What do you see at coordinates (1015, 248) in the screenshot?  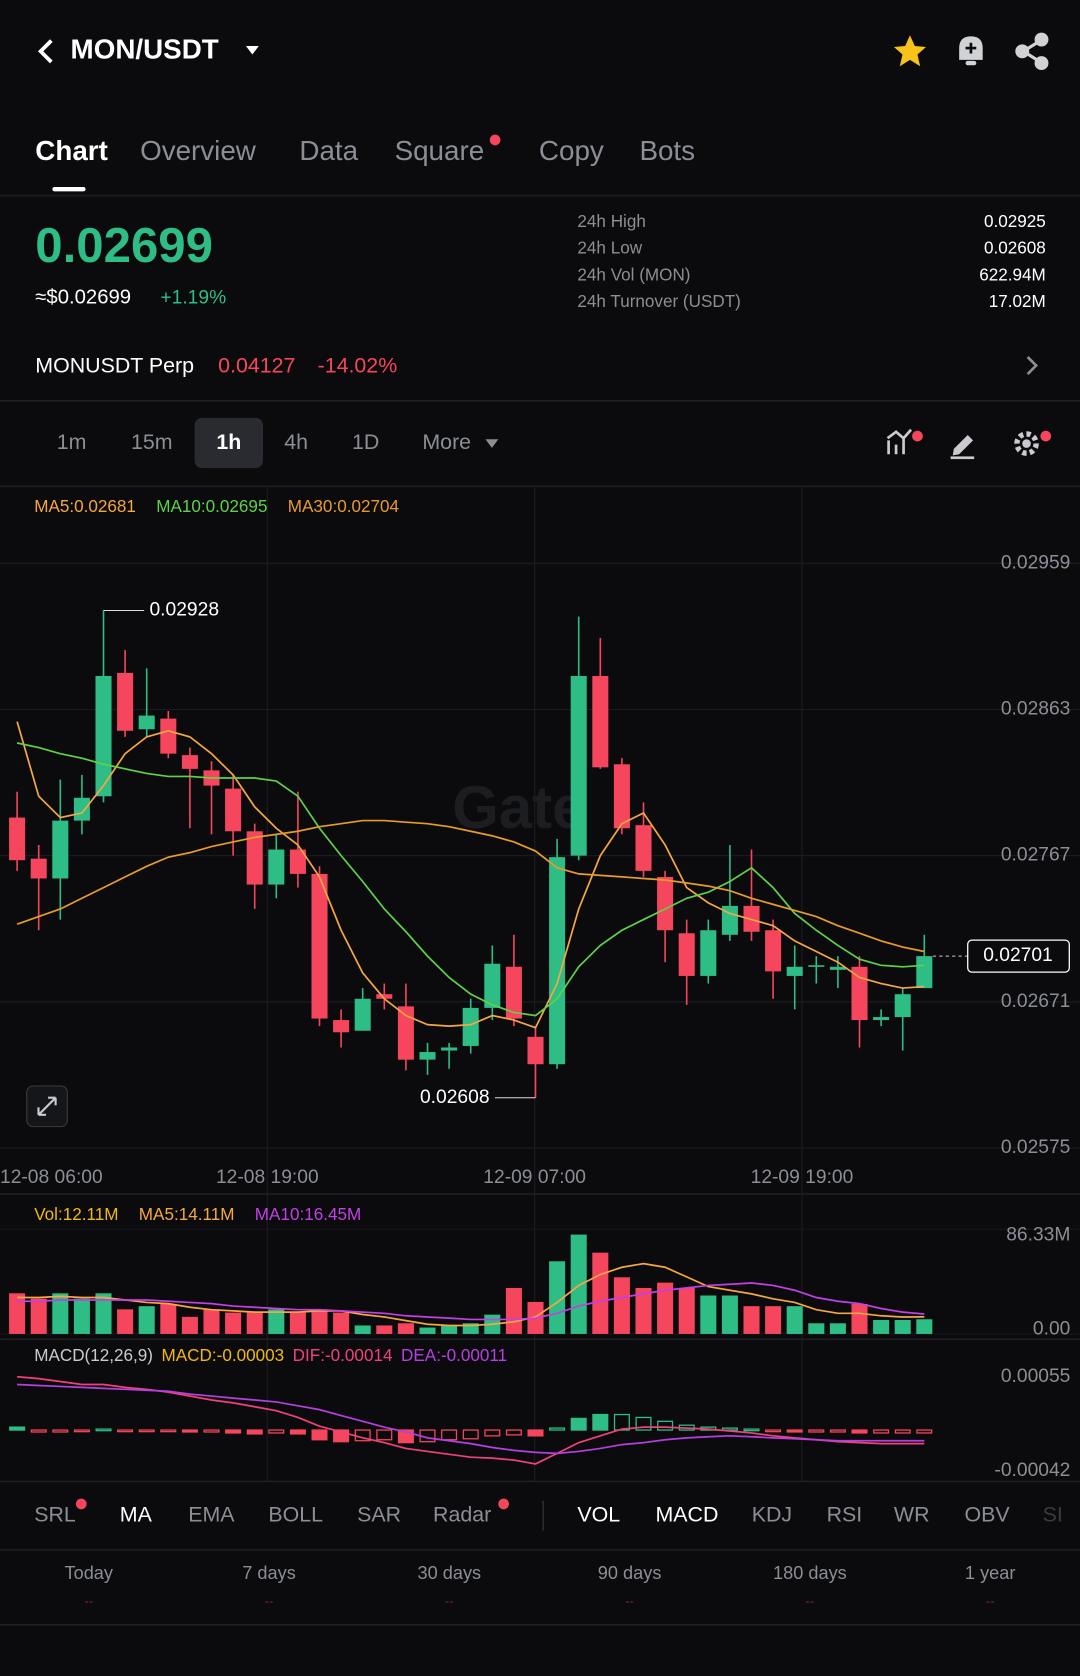 I see `stat-value: 0.02608` at bounding box center [1015, 248].